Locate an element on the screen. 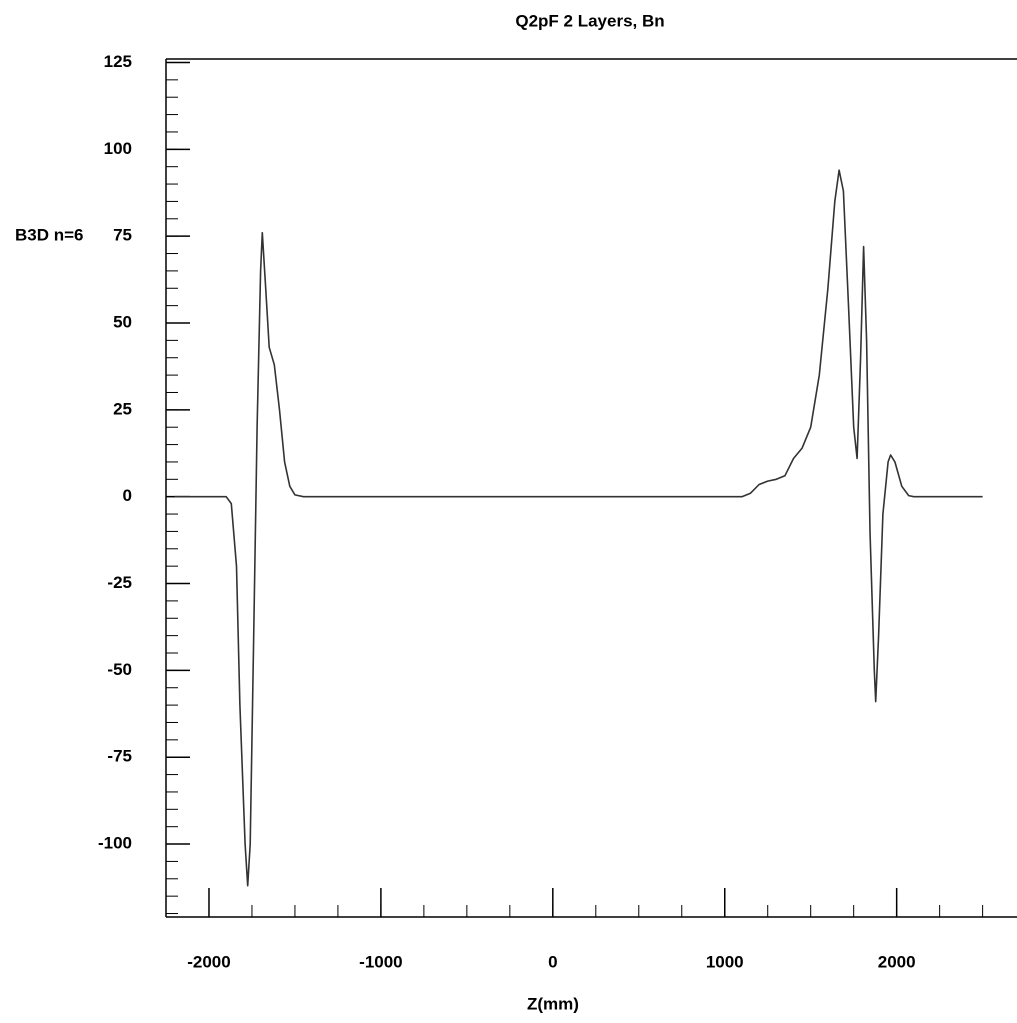 This screenshot has width=1017, height=1023. y-tick-label: 100 is located at coordinates (118, 148).